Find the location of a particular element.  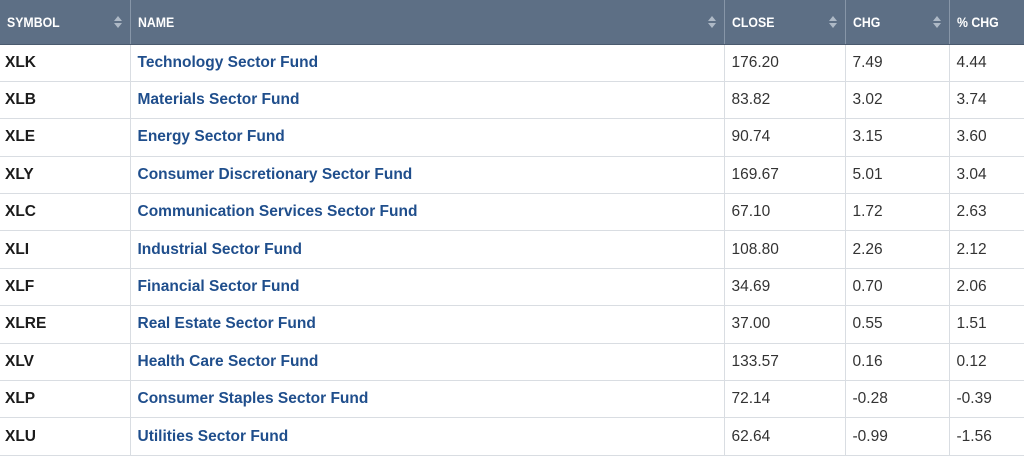

table-row: XLU Utilities Sector Fund 62.64 -0.99 -1.56 is located at coordinates (512, 436).